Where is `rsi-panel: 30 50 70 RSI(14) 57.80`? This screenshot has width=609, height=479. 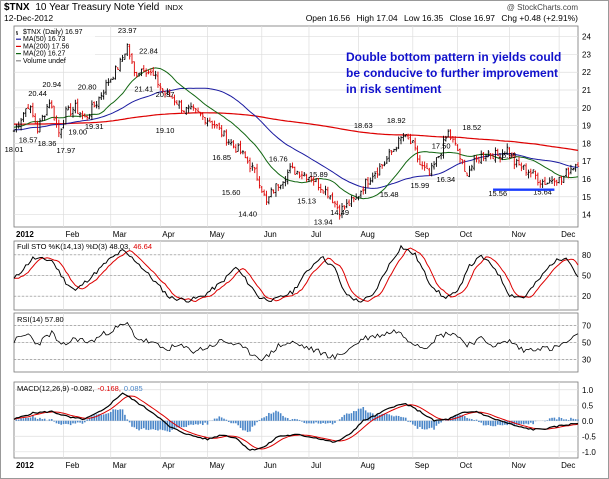
rsi-panel: 30 50 70 RSI(14) 57.80 is located at coordinates (302, 342).